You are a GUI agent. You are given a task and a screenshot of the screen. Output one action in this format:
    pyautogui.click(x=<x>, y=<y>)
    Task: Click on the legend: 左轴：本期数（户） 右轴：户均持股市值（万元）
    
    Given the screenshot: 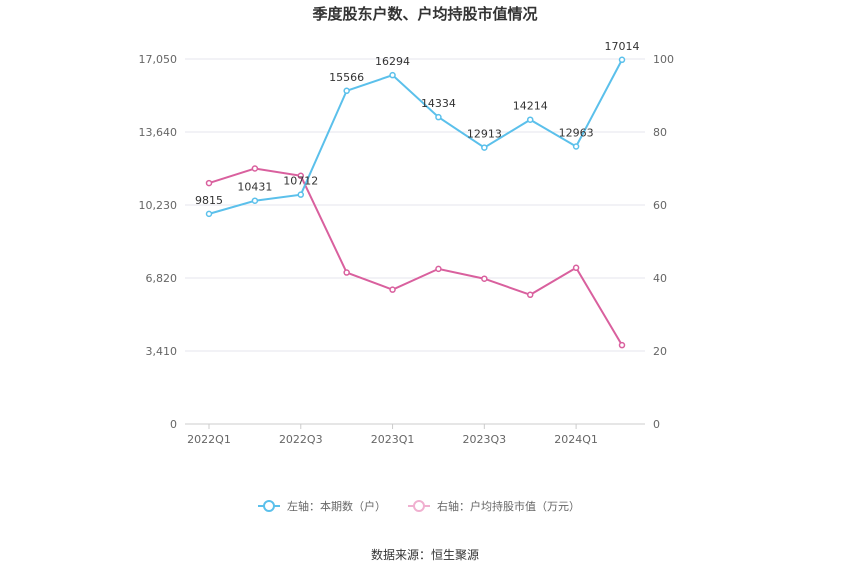 What is the action you would take?
    pyautogui.click(x=419, y=506)
    